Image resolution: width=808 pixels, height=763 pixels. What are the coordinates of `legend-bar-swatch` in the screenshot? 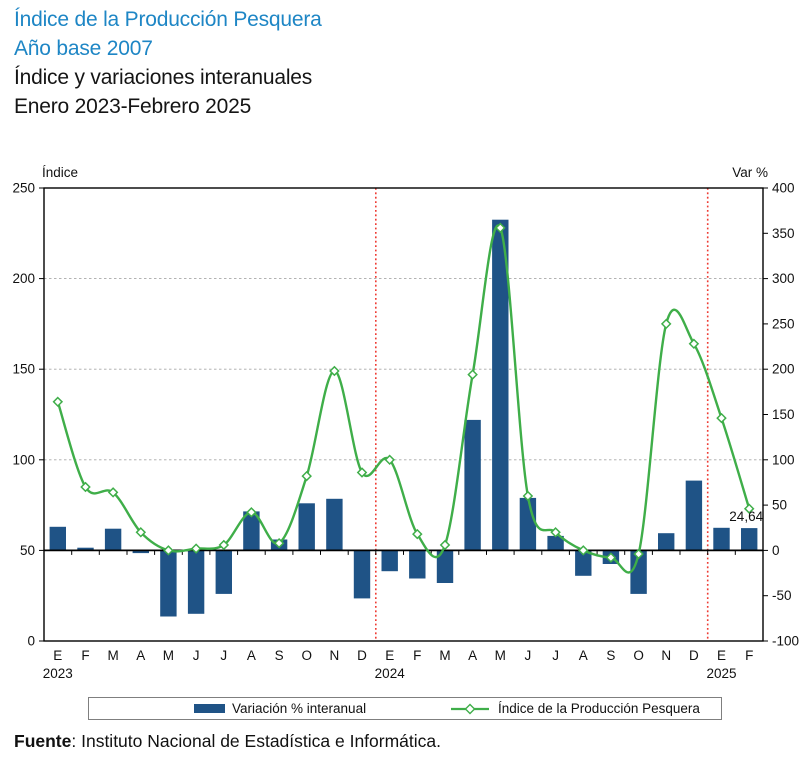 It's located at (209, 708).